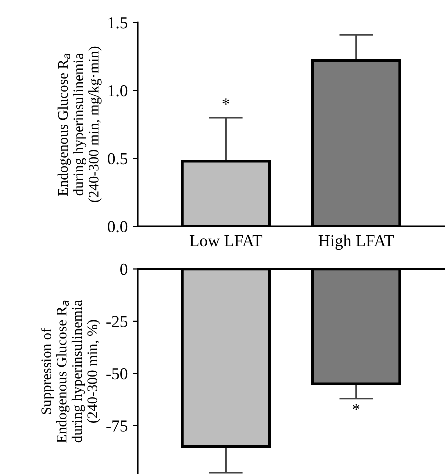  I want to click on y-axis-title: Endogenous Glucose R$_{a}$ during hyperinsulinemia (240-300 min, mg/kg·min), so click(80, 124).